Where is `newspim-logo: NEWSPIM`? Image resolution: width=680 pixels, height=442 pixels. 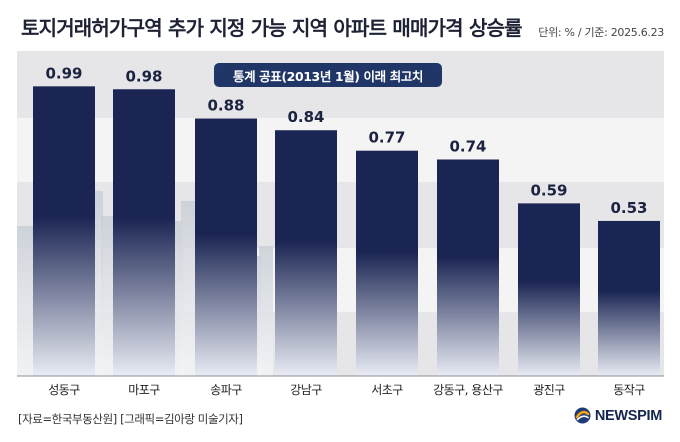 newspim-logo: NEWSPIM is located at coordinates (618, 415).